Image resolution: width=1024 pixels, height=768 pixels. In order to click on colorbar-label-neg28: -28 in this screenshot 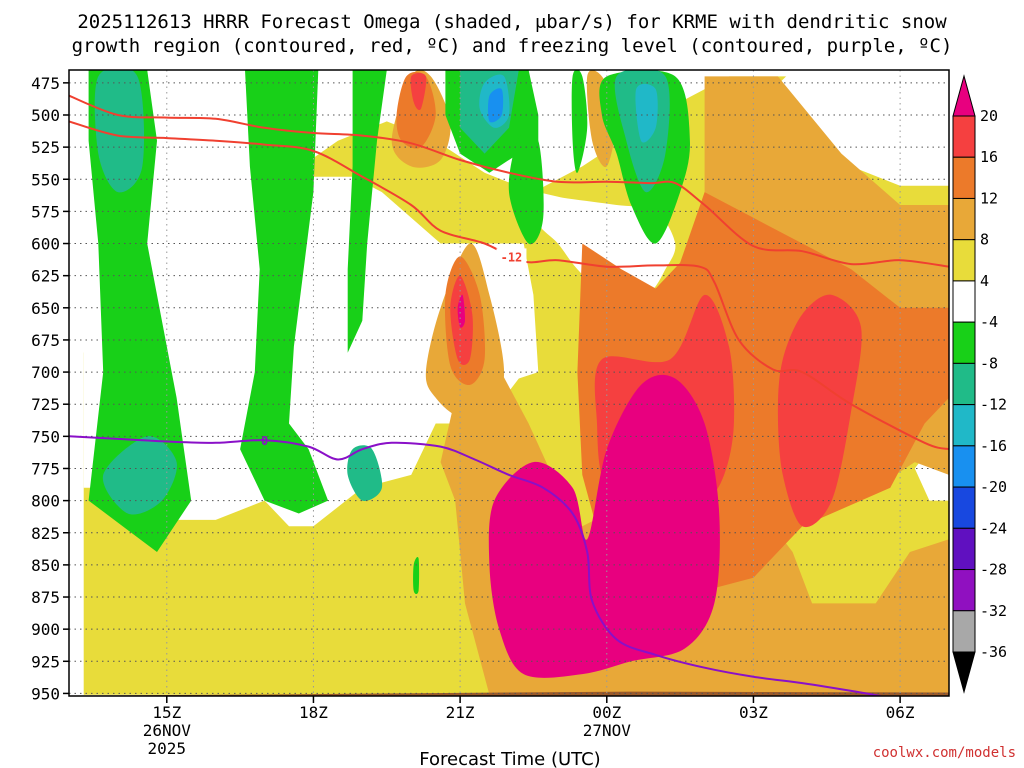, I will do `click(993, 570)`.